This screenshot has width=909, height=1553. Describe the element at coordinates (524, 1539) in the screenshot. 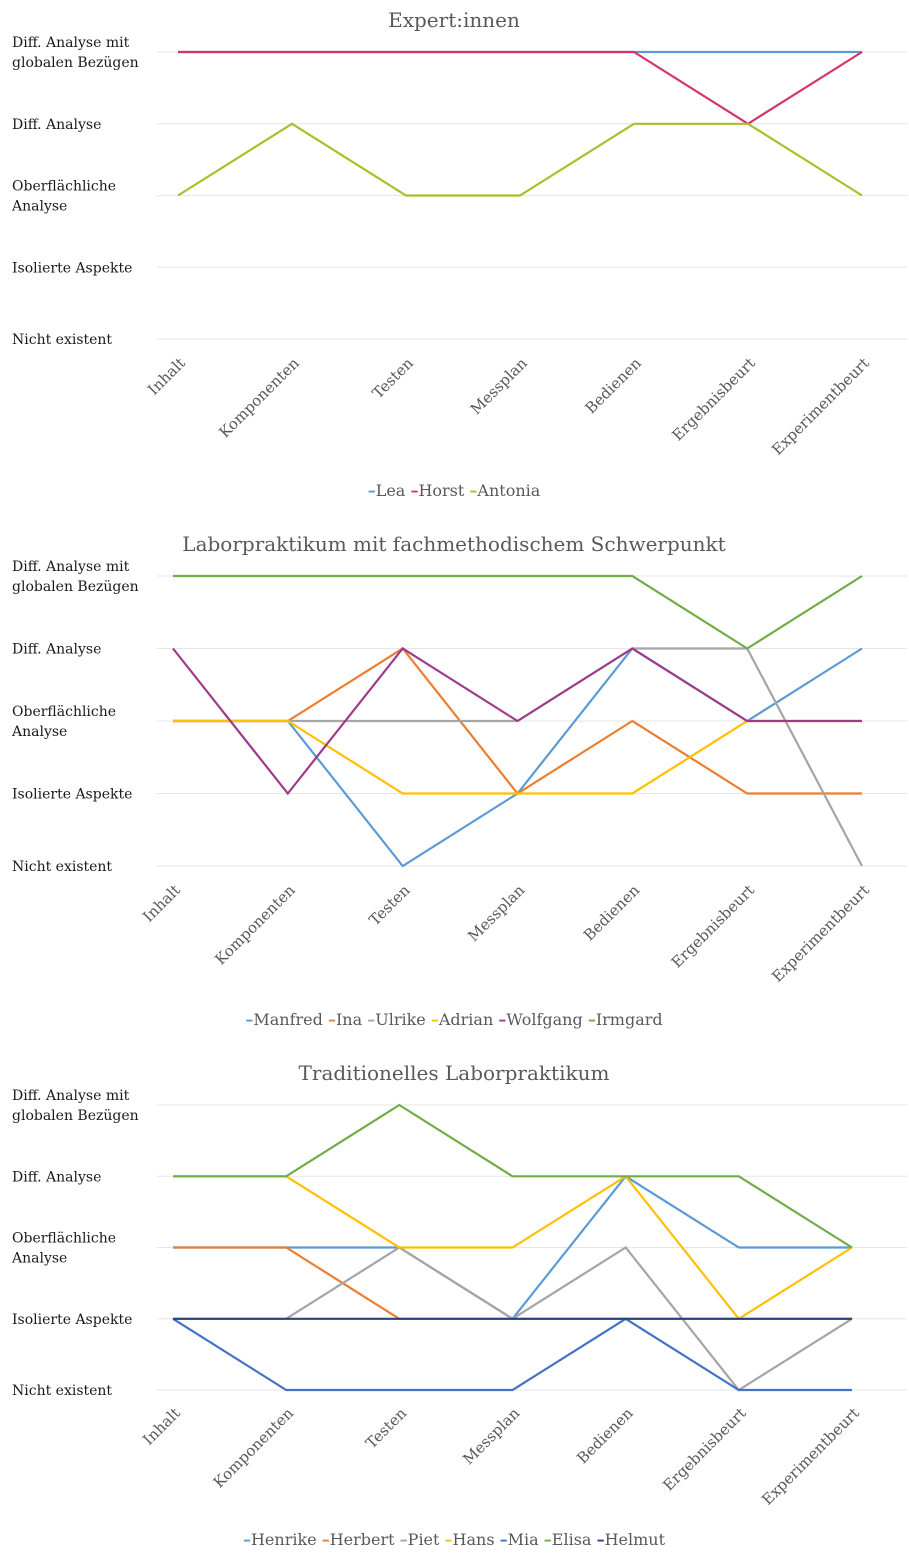

I see `legend-entry: Mia` at that location.